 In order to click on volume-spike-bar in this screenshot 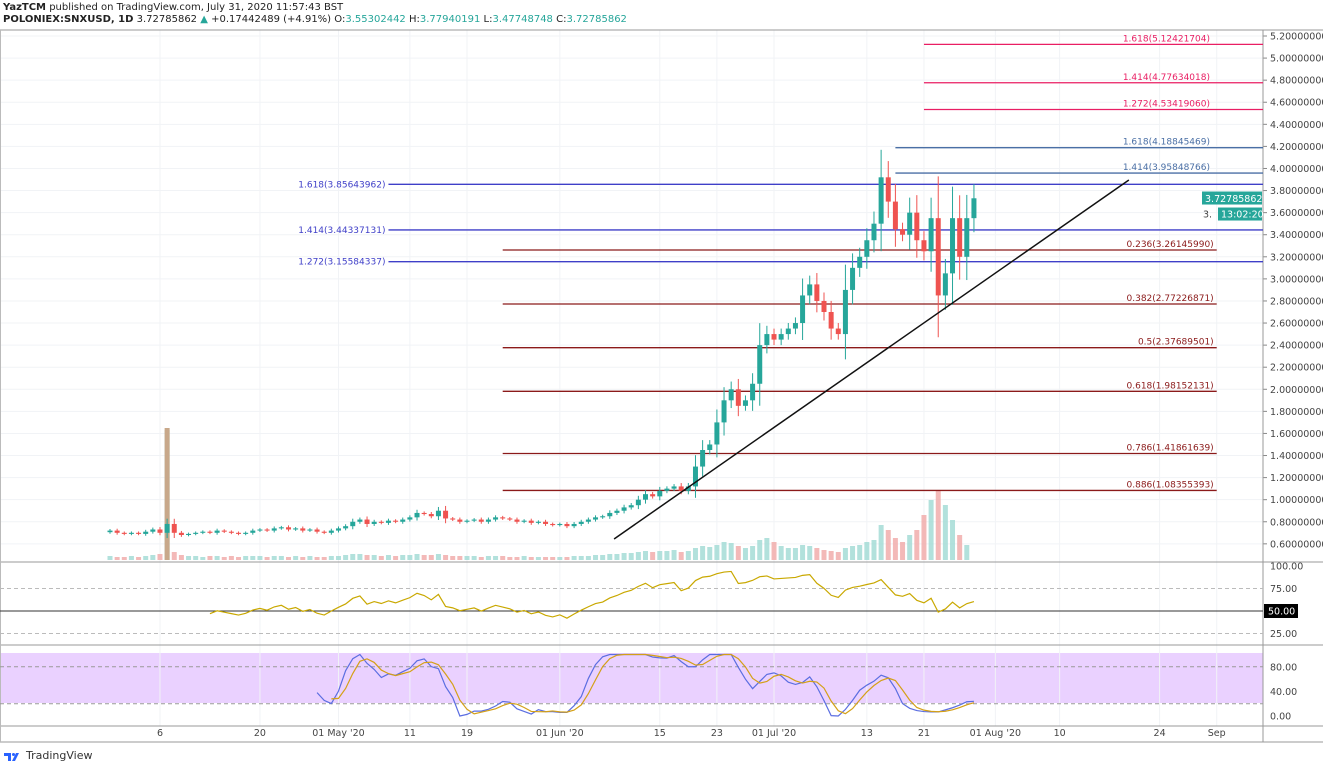, I will do `click(167, 494)`.